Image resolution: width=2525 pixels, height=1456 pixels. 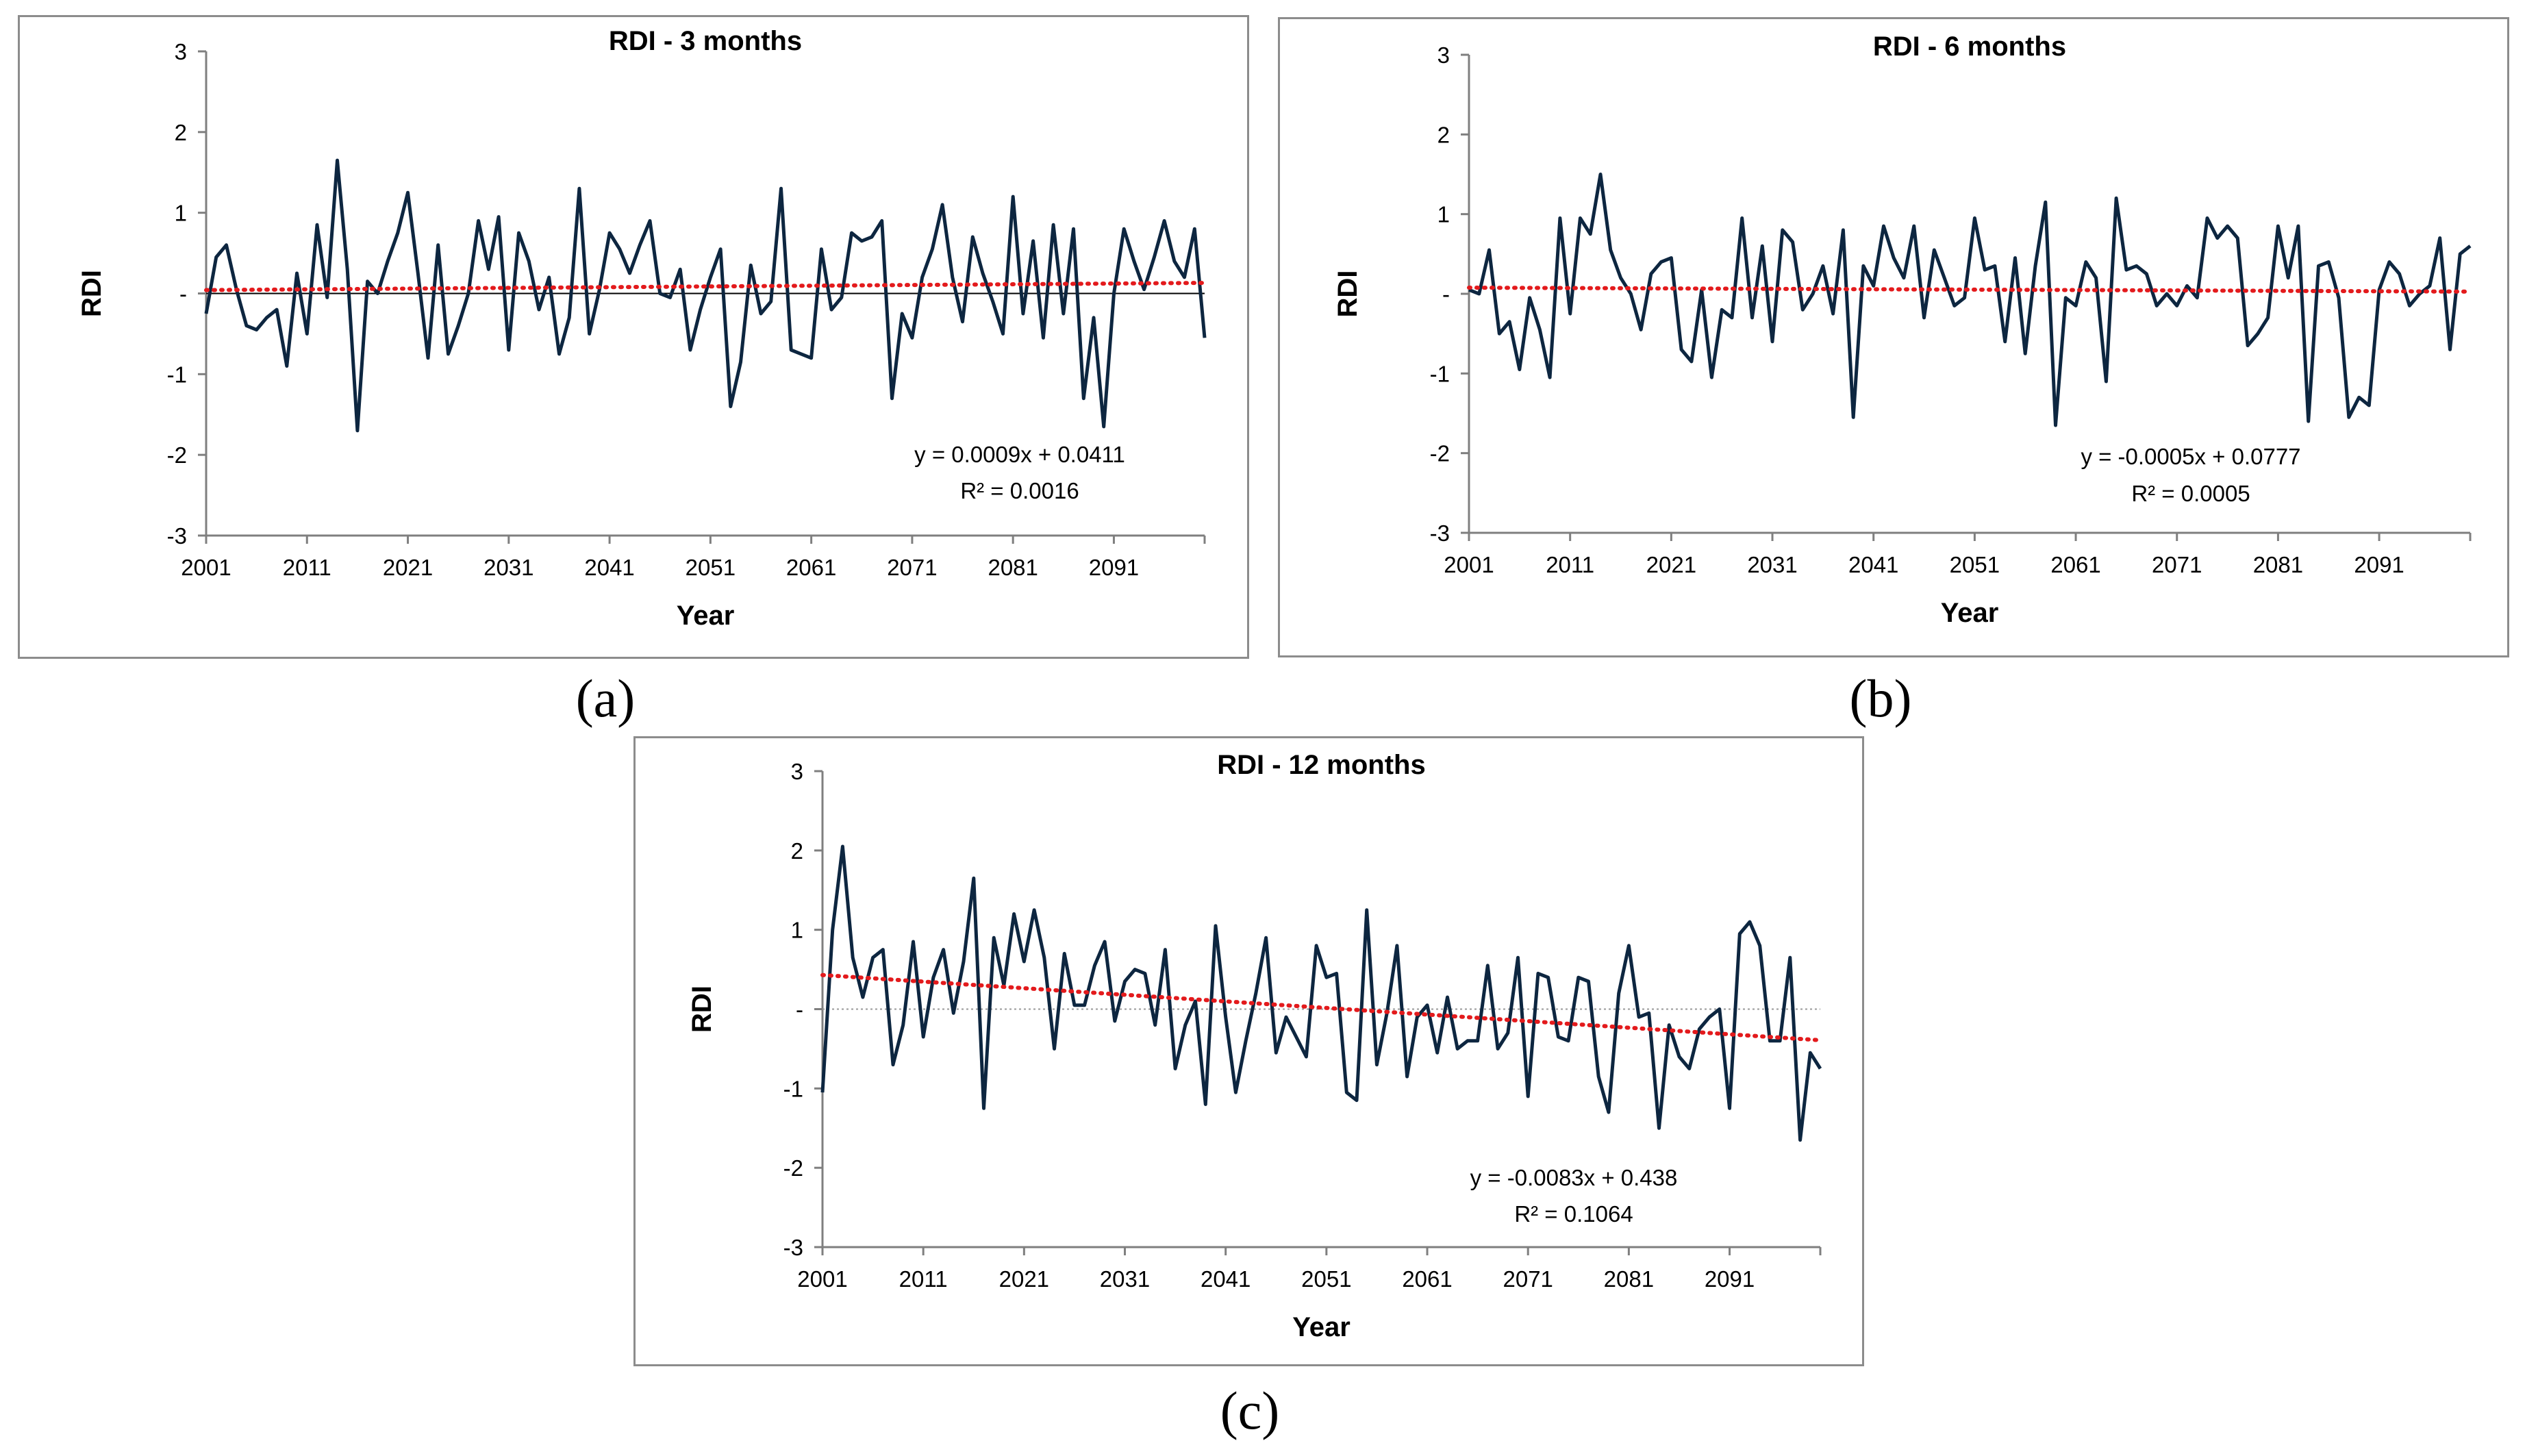 I want to click on chart-title: RDI - 12 months, so click(x=1321, y=765).